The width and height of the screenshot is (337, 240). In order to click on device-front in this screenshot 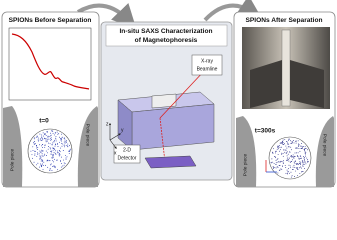, I will do `click(173, 127)`.